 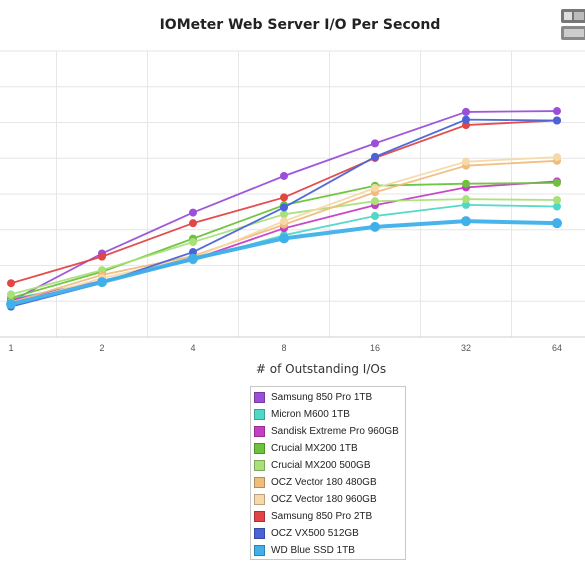 I want to click on legend-label: WD Blue SSD 1TB, so click(x=313, y=550).